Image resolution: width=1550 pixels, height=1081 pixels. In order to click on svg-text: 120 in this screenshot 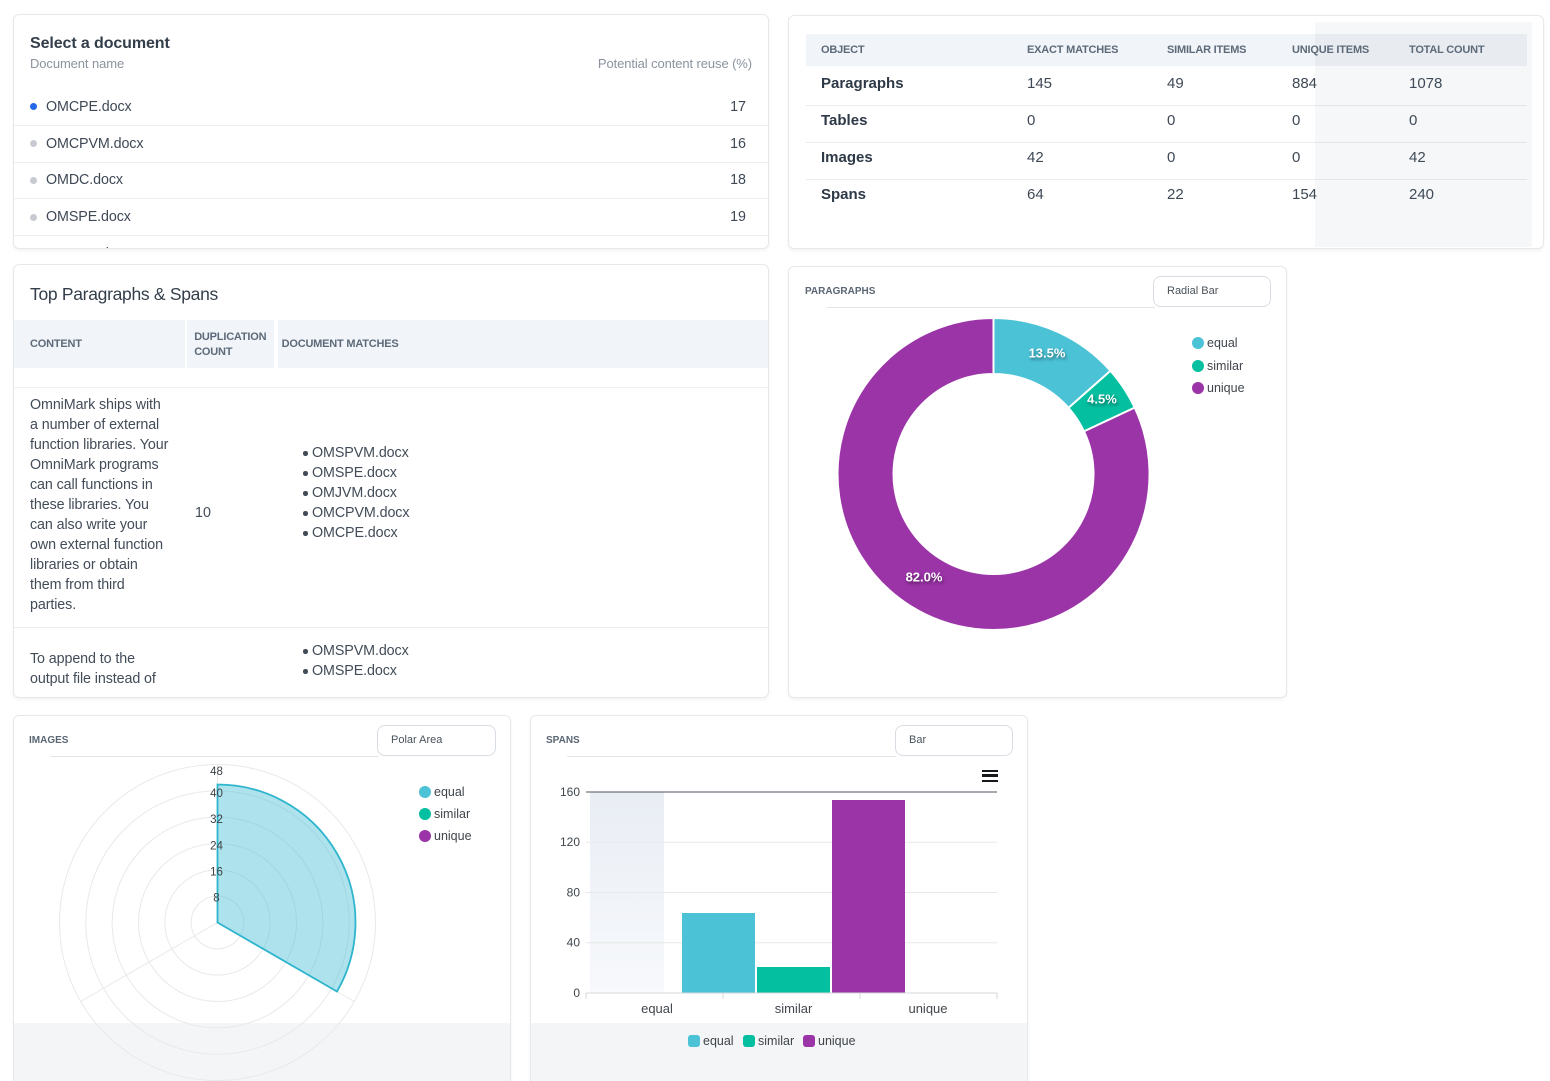, I will do `click(570, 842)`.